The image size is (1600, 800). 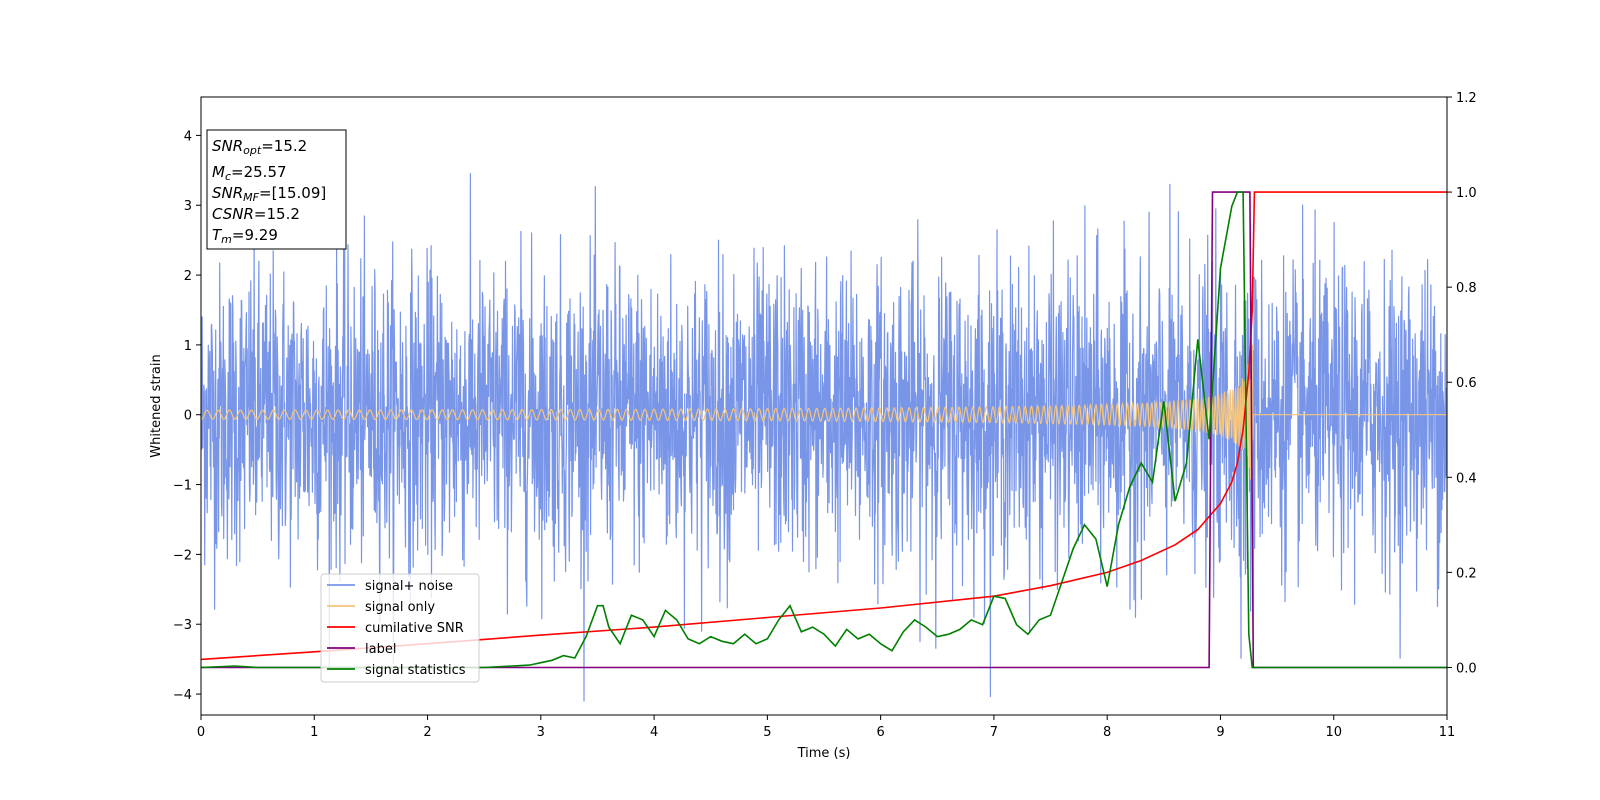 I want to click on legend-frame, so click(x=400, y=628).